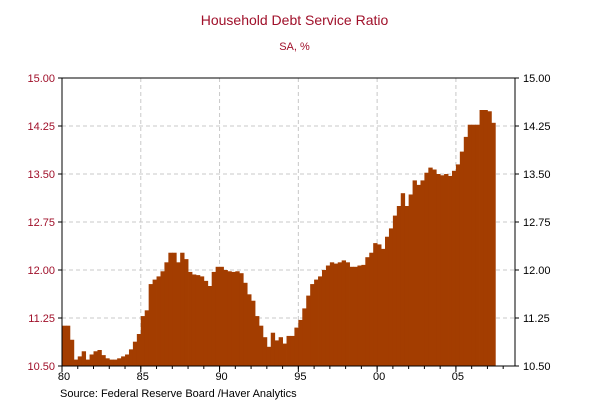 The width and height of the screenshot is (589, 404). I want to click on y-tick-label-right: 10.50, so click(537, 367).